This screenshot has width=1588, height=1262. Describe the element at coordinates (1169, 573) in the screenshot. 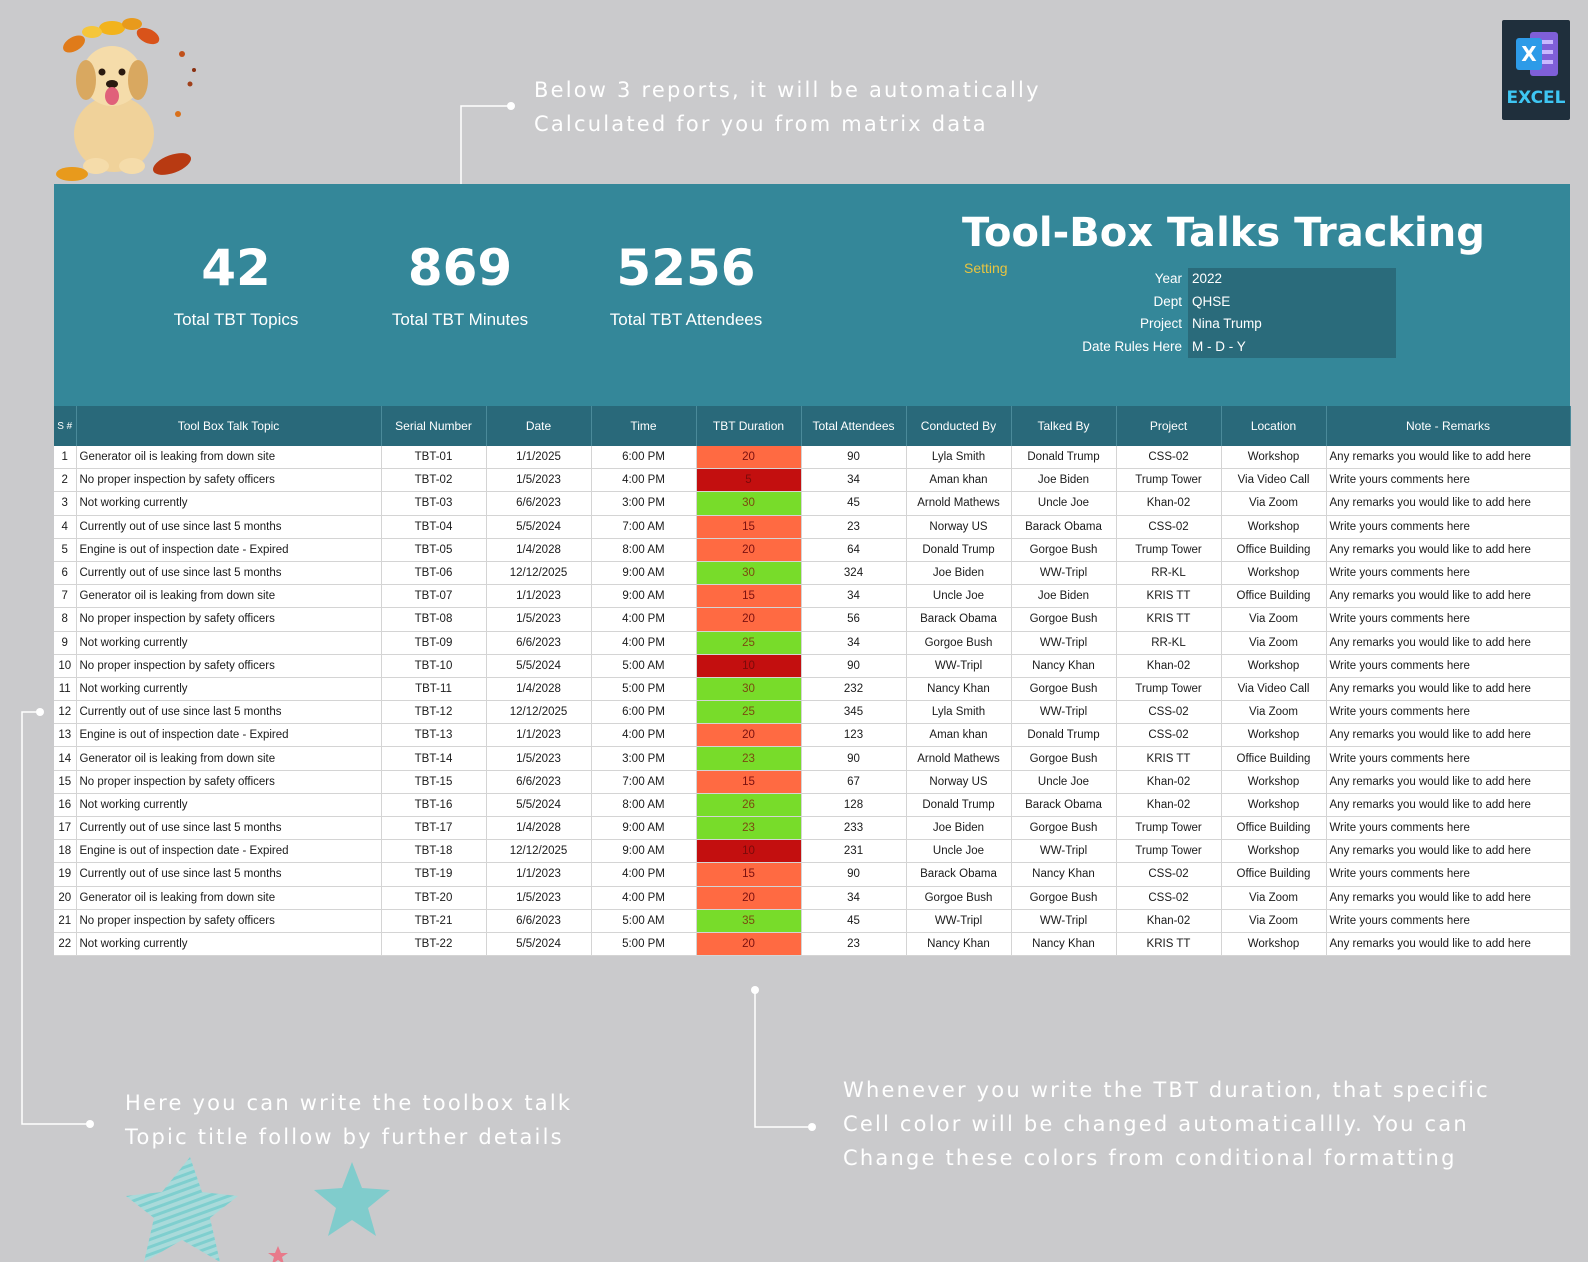

I see `cell-project: RR-KL` at that location.